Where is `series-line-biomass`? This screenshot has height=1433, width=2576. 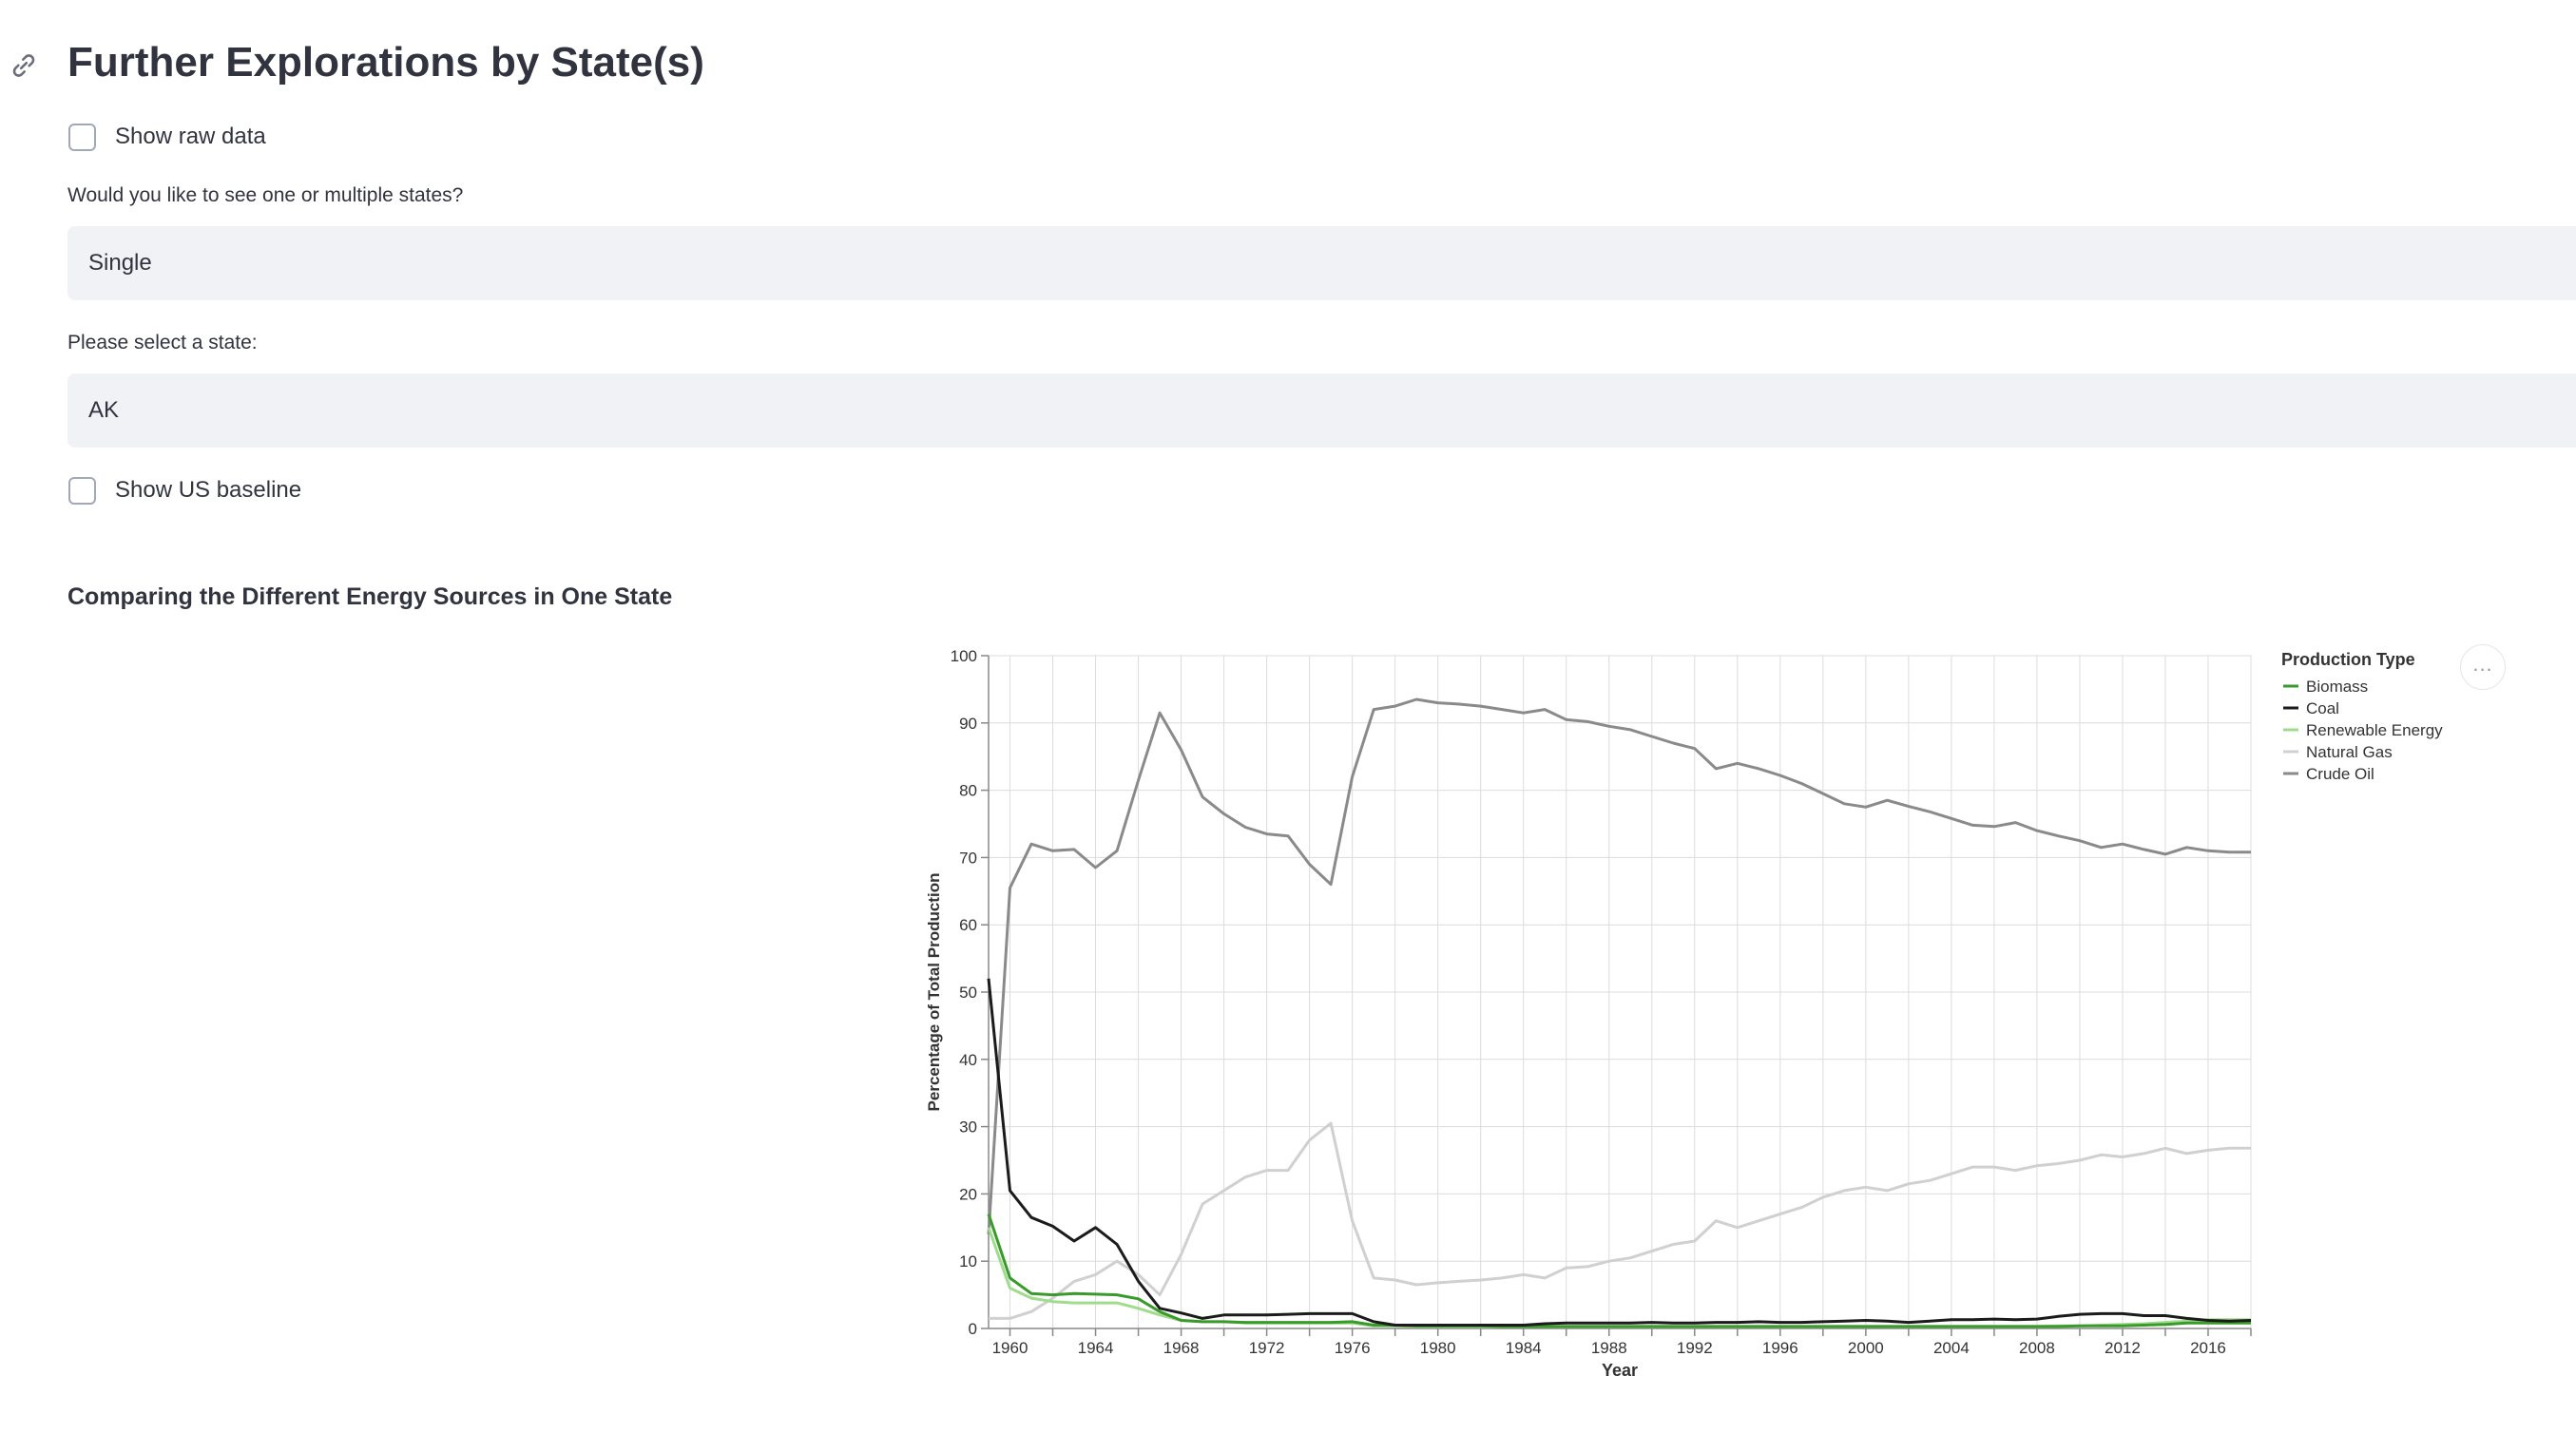
series-line-biomass is located at coordinates (1619, 1271).